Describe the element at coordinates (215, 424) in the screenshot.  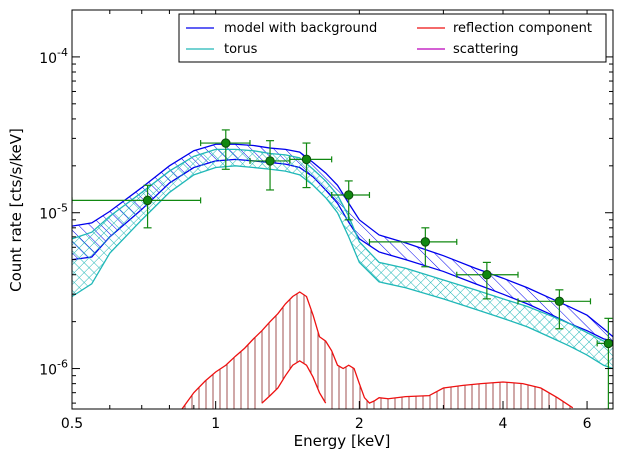
I see `x-tick-label: 1` at that location.